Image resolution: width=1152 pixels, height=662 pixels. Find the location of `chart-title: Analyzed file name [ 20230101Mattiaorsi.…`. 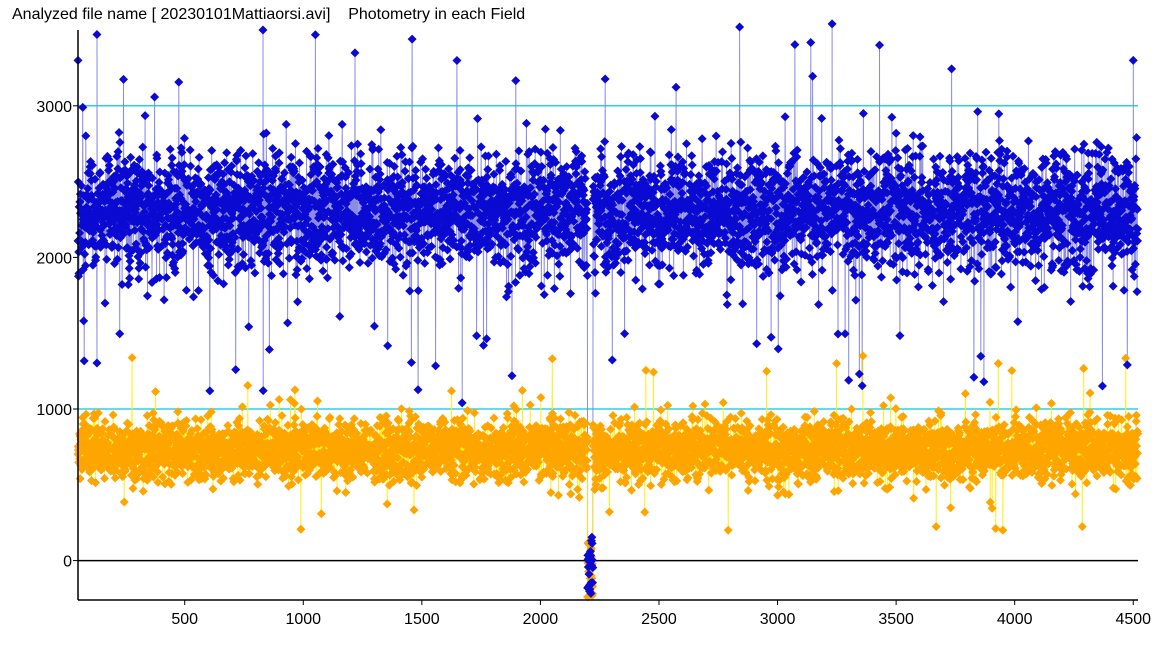

chart-title: Analyzed file name [ 20230101Mattiaorsi.… is located at coordinates (269, 14).